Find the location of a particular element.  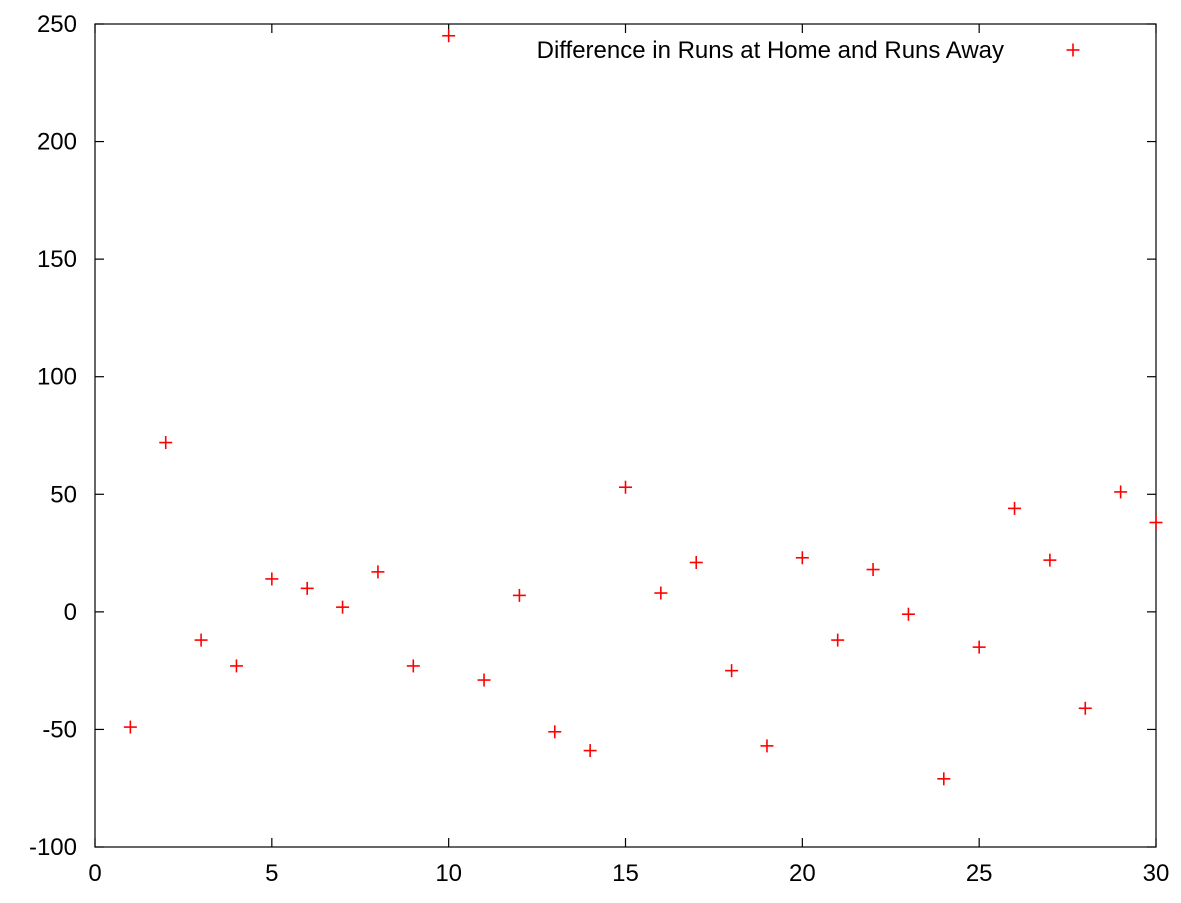

y-tick-label: 50 is located at coordinates (63, 494).